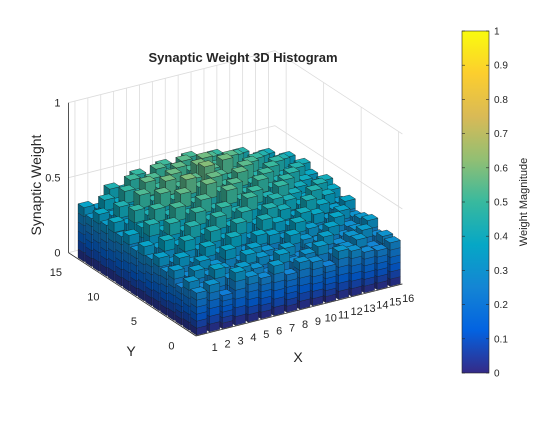 The width and height of the screenshot is (560, 425). Describe the element at coordinates (240, 341) in the screenshot. I see `x-tick-label: 3` at that location.